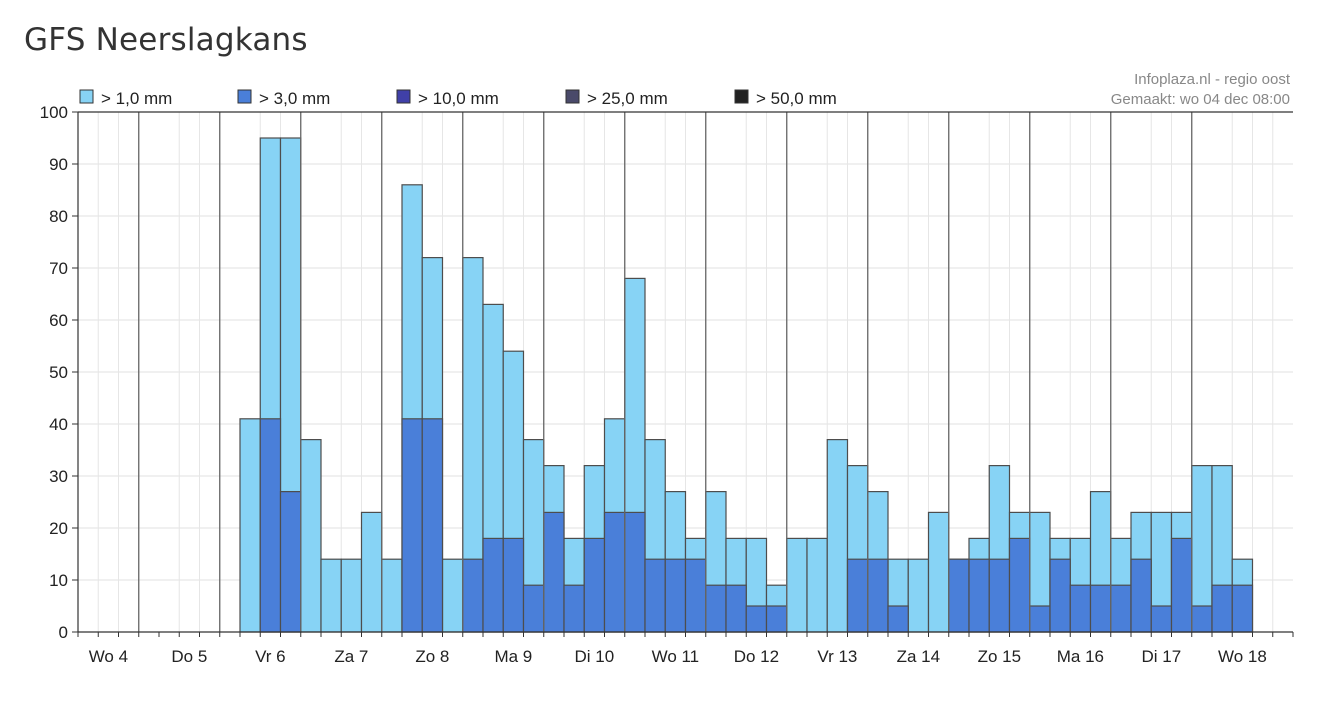 The image size is (1323, 703). What do you see at coordinates (796, 98) in the screenshot?
I see `legend-label: > 50,0 mm` at bounding box center [796, 98].